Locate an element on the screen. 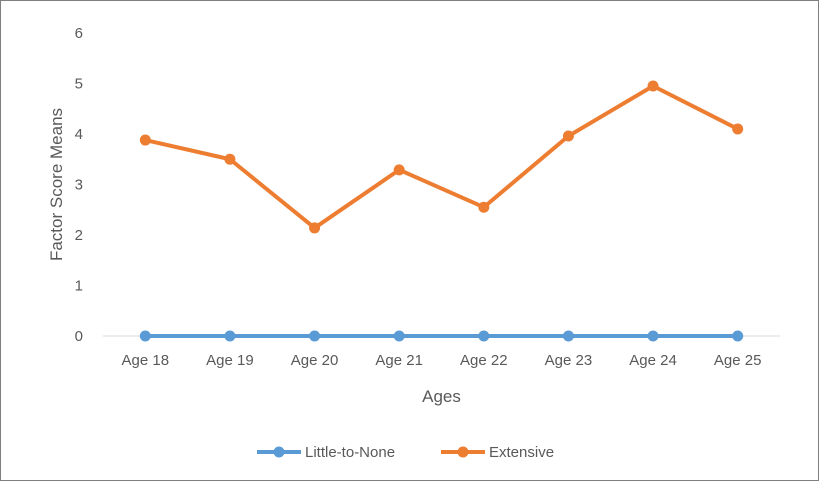 The width and height of the screenshot is (819, 485). y-tick-label: 6 is located at coordinates (79, 33).